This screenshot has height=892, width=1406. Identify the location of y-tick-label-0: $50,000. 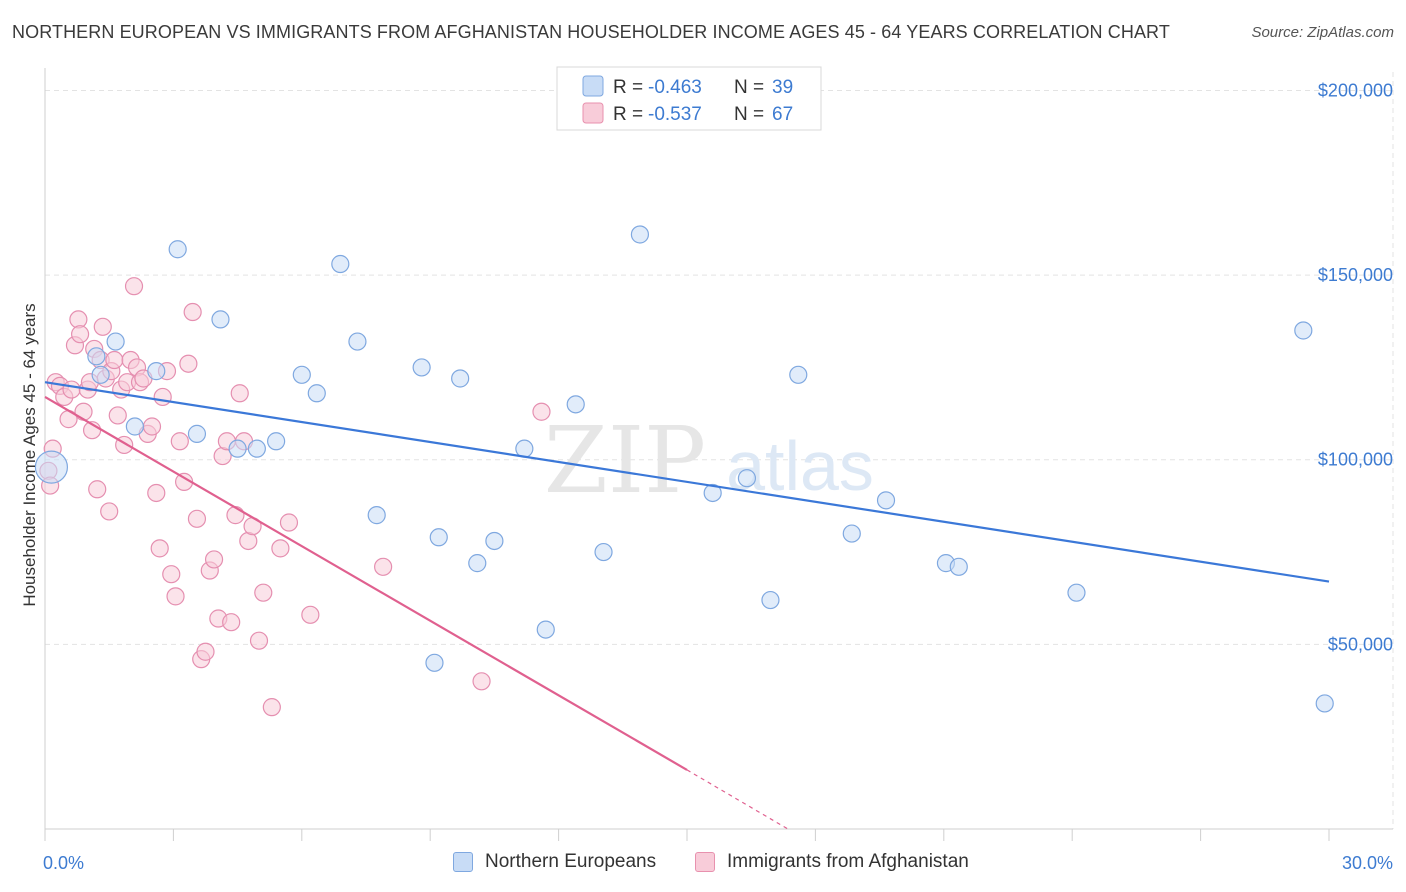
(1360, 644).